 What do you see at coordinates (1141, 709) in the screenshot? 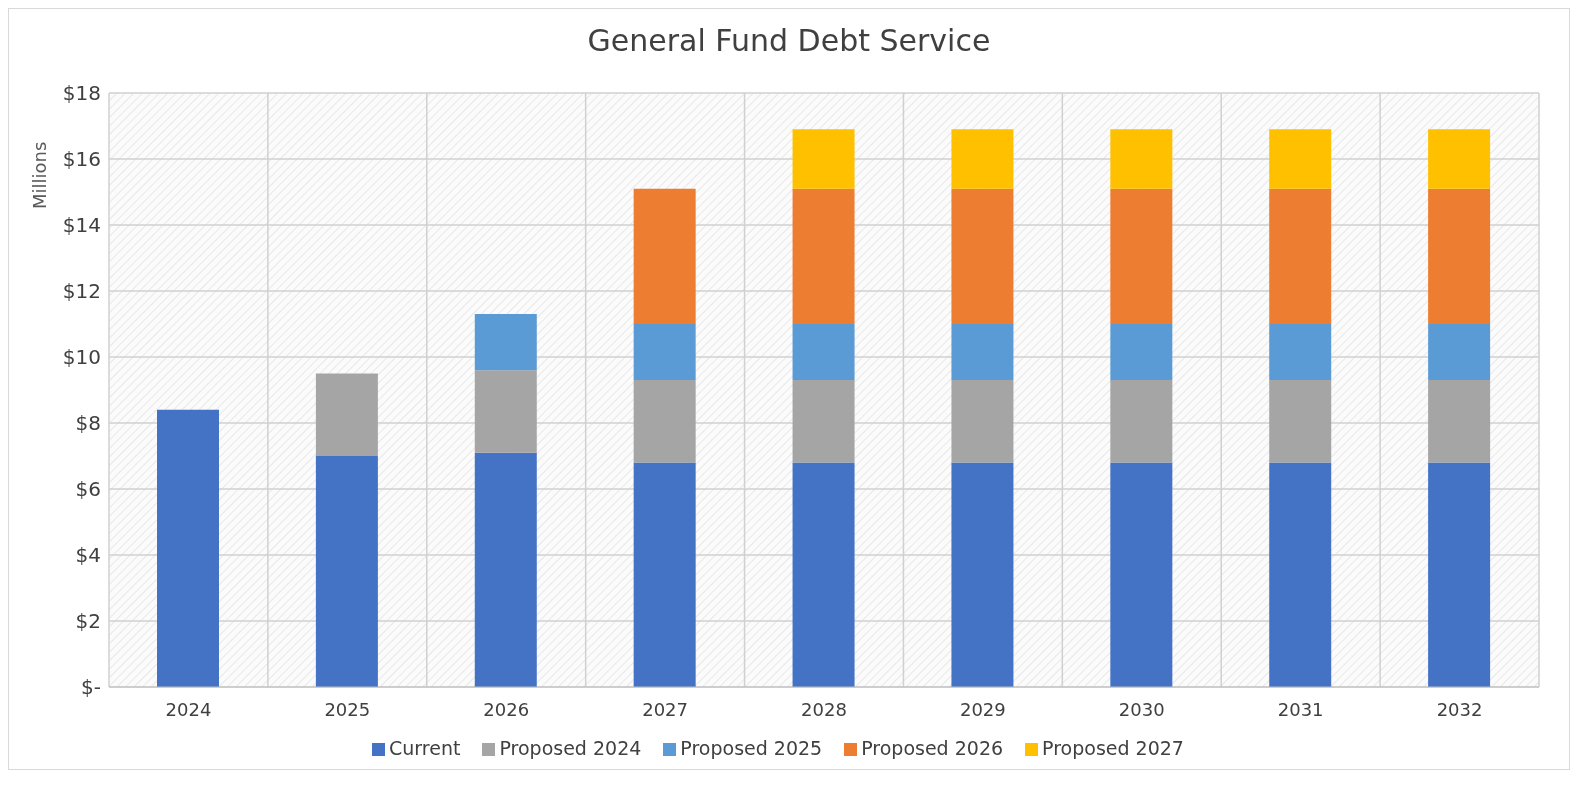
I see `x-tick-label: 2030` at bounding box center [1141, 709].